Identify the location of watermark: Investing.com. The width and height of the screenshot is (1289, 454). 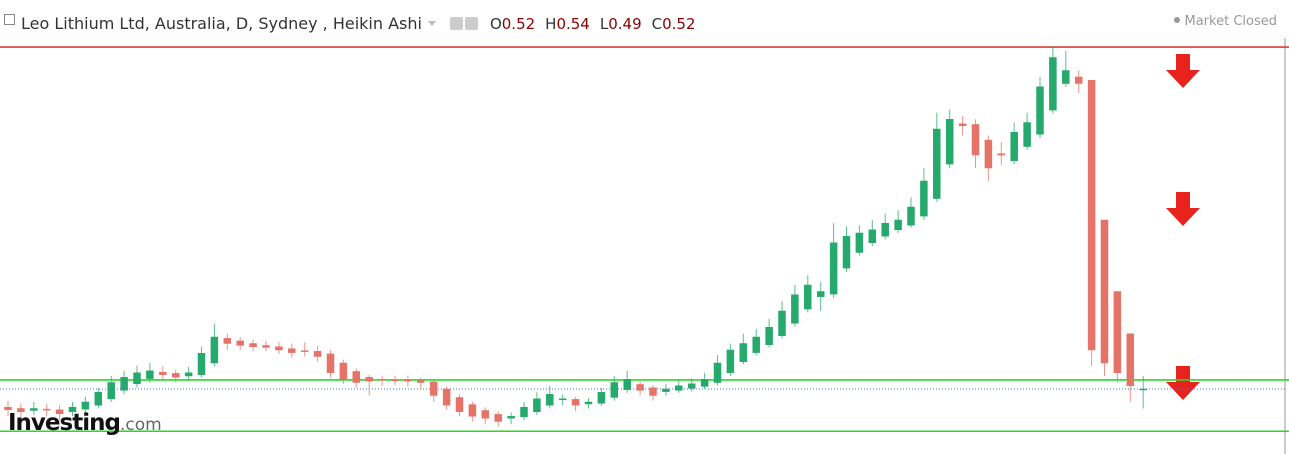
(85, 423).